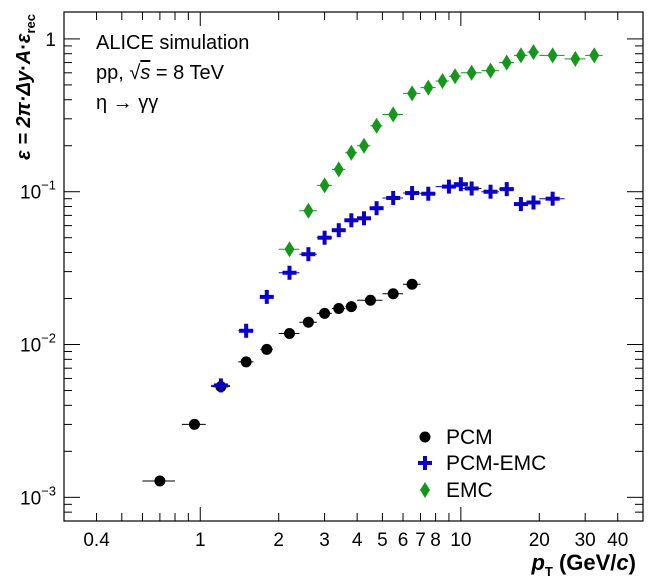 The image size is (652, 579). I want to click on x-tick-label: 20, so click(539, 540).